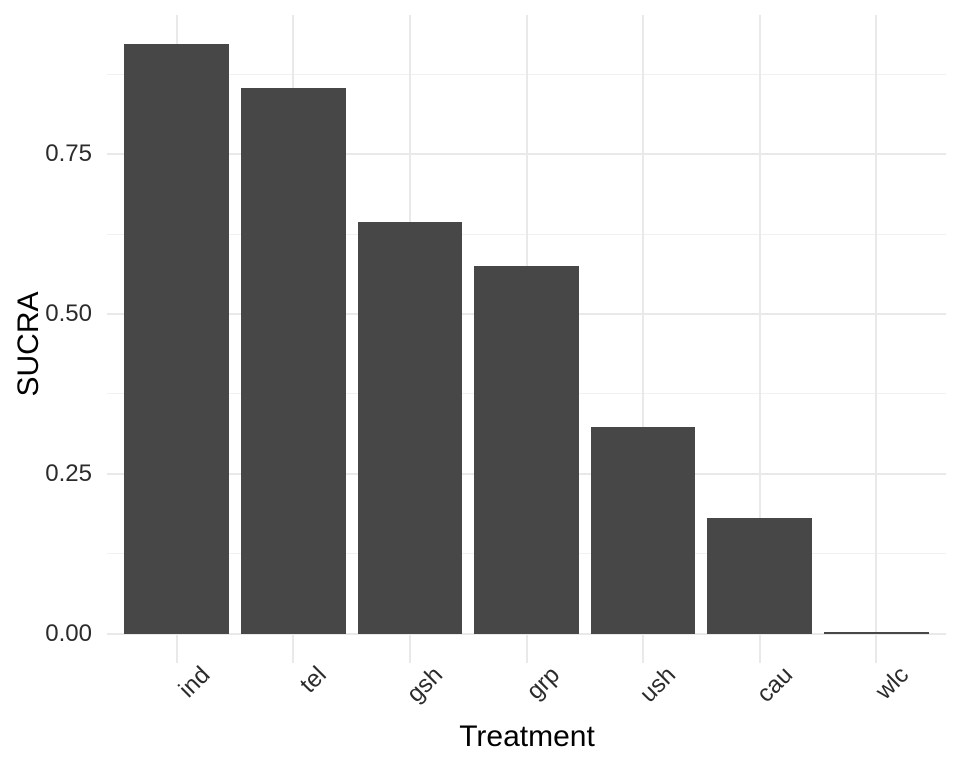  Describe the element at coordinates (410, 427) in the screenshot. I see `bar-gsh` at that location.